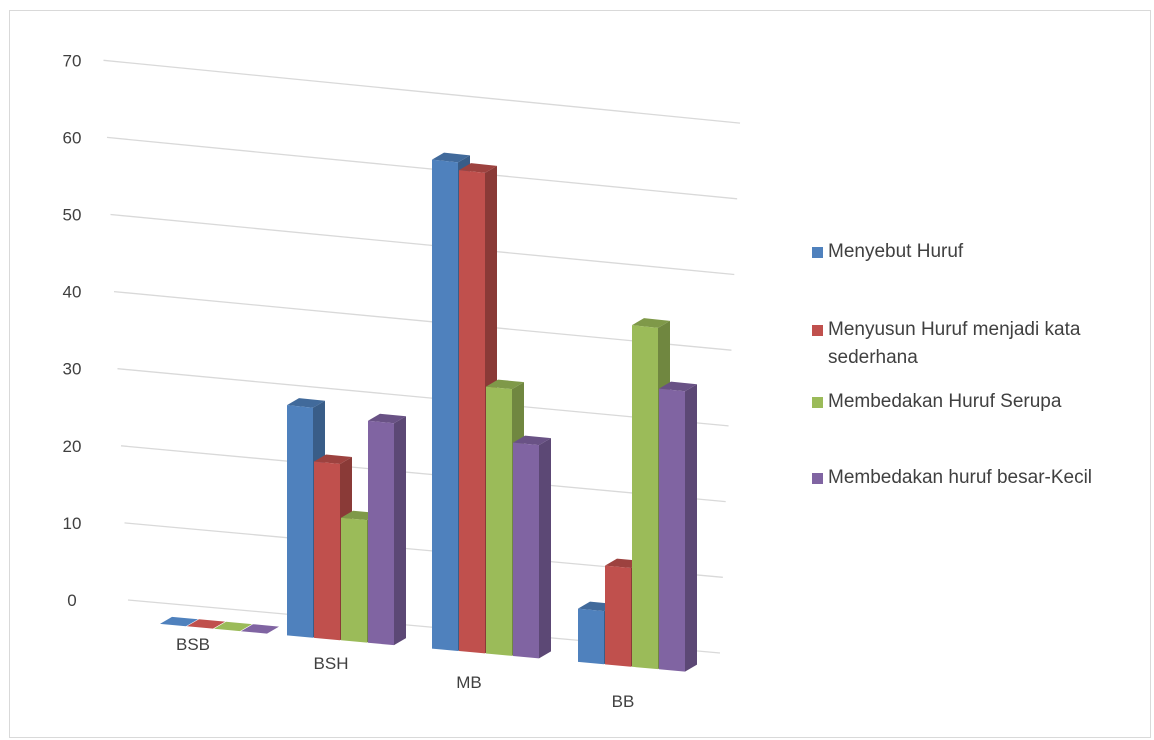 The width and height of the screenshot is (1154, 740). What do you see at coordinates (954, 343) in the screenshot?
I see `legend-label: Menyusun Huruf menjadi kata sederhana` at bounding box center [954, 343].